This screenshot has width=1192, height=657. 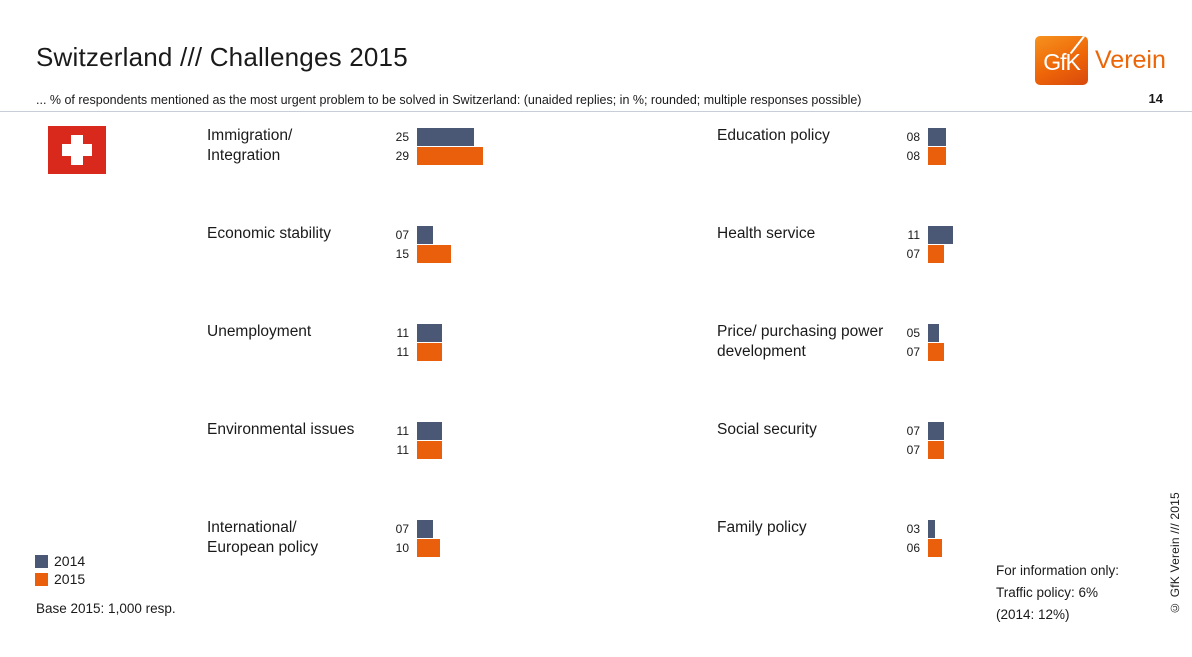 I want to click on info-note-line: Traffic policy: 6%, so click(x=1047, y=592).